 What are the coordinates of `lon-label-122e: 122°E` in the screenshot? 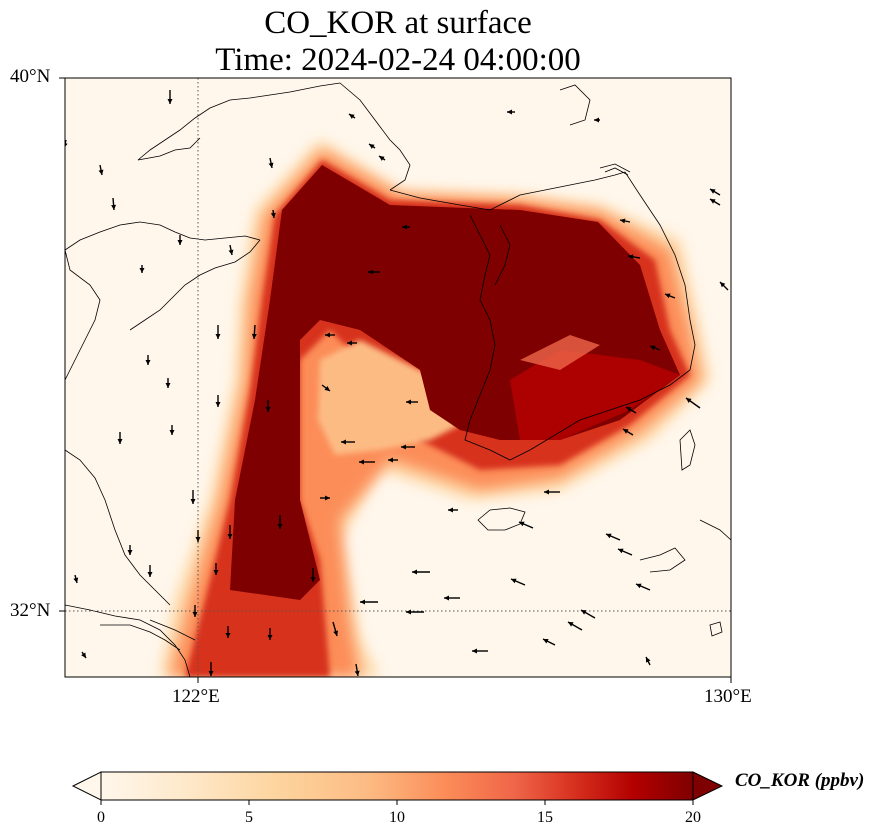 It's located at (196, 696).